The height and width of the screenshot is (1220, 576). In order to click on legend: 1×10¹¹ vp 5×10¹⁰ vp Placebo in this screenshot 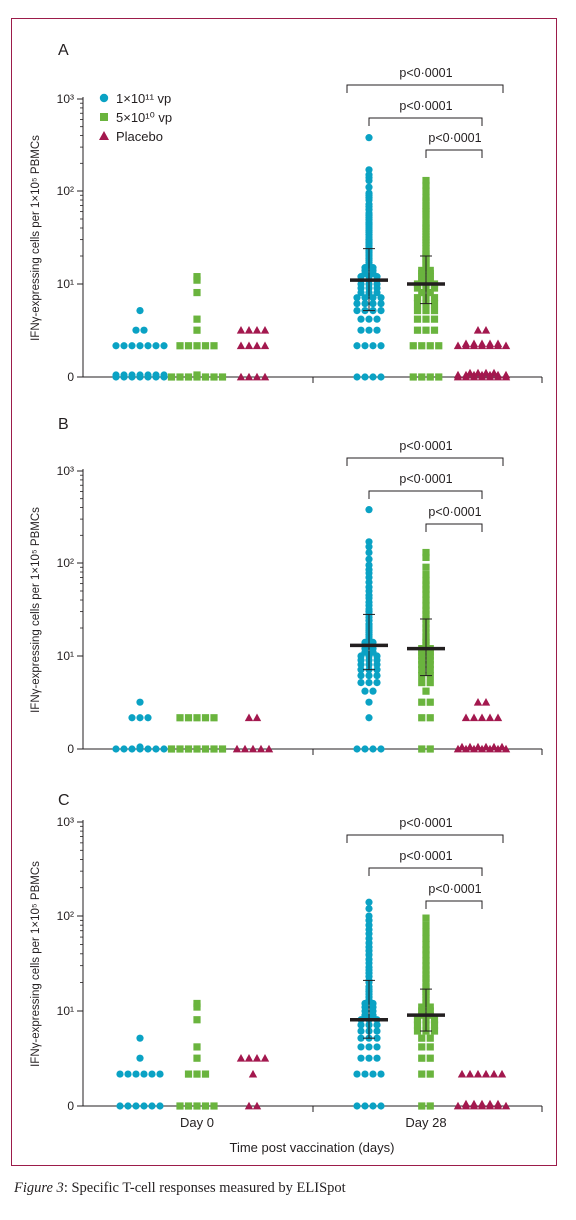, I will do `click(135, 117)`.